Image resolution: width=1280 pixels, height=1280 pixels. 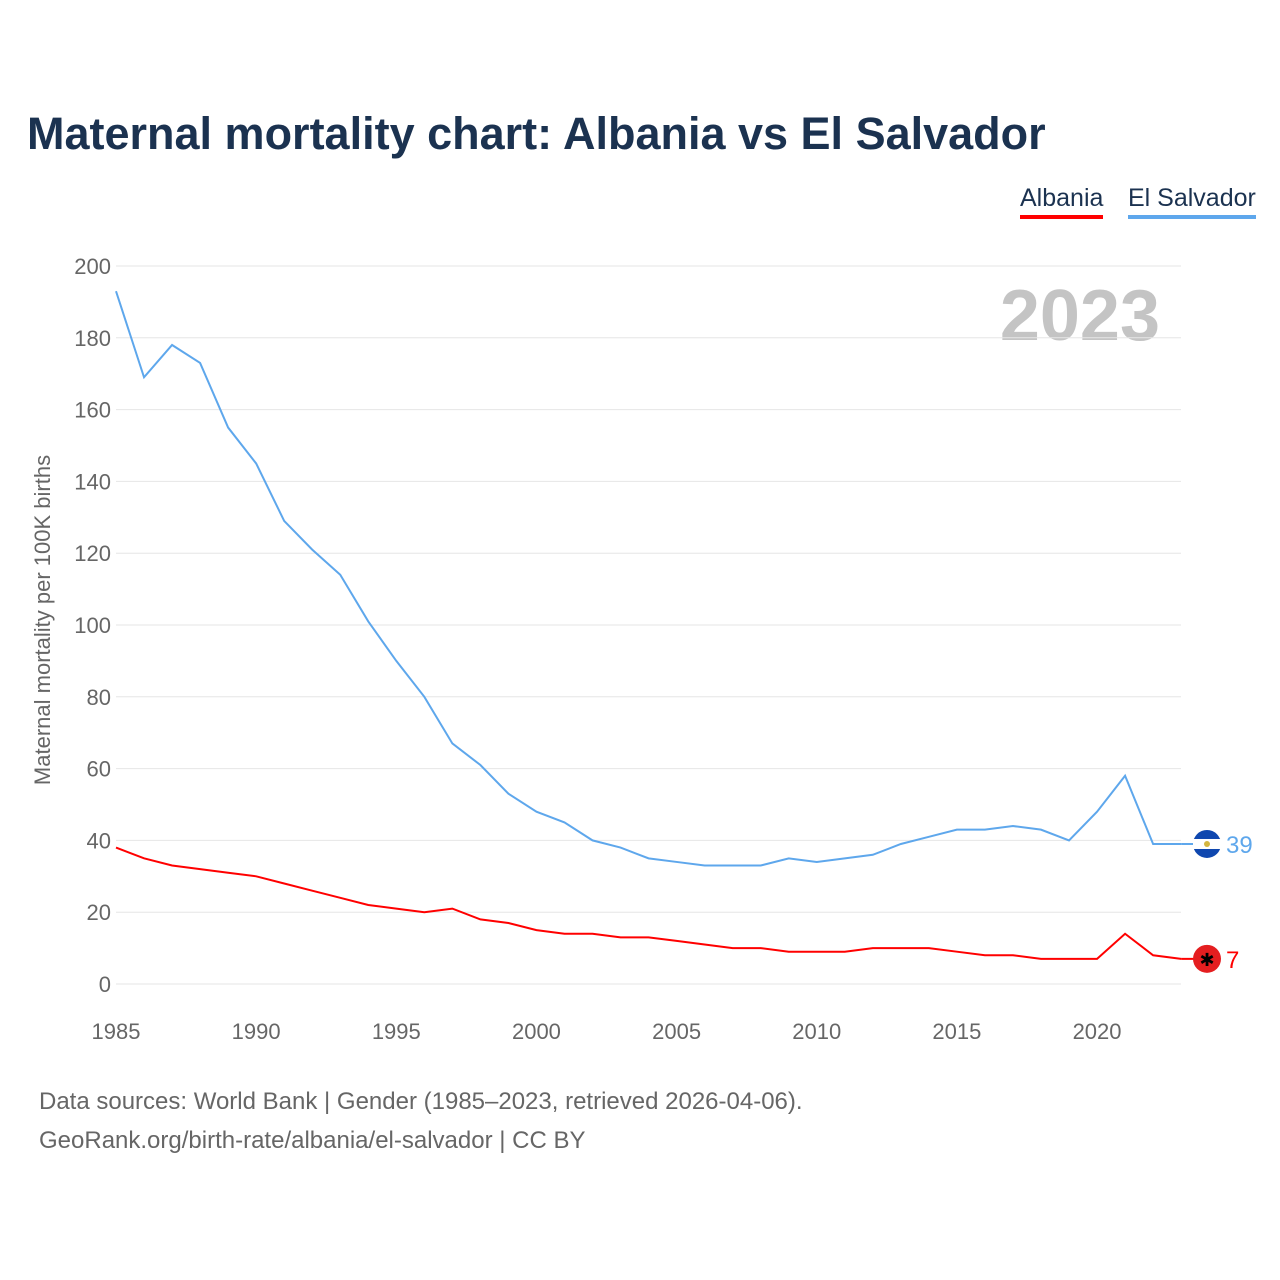 I want to click on albania-eagle-icon: ✱, so click(x=1206, y=960).